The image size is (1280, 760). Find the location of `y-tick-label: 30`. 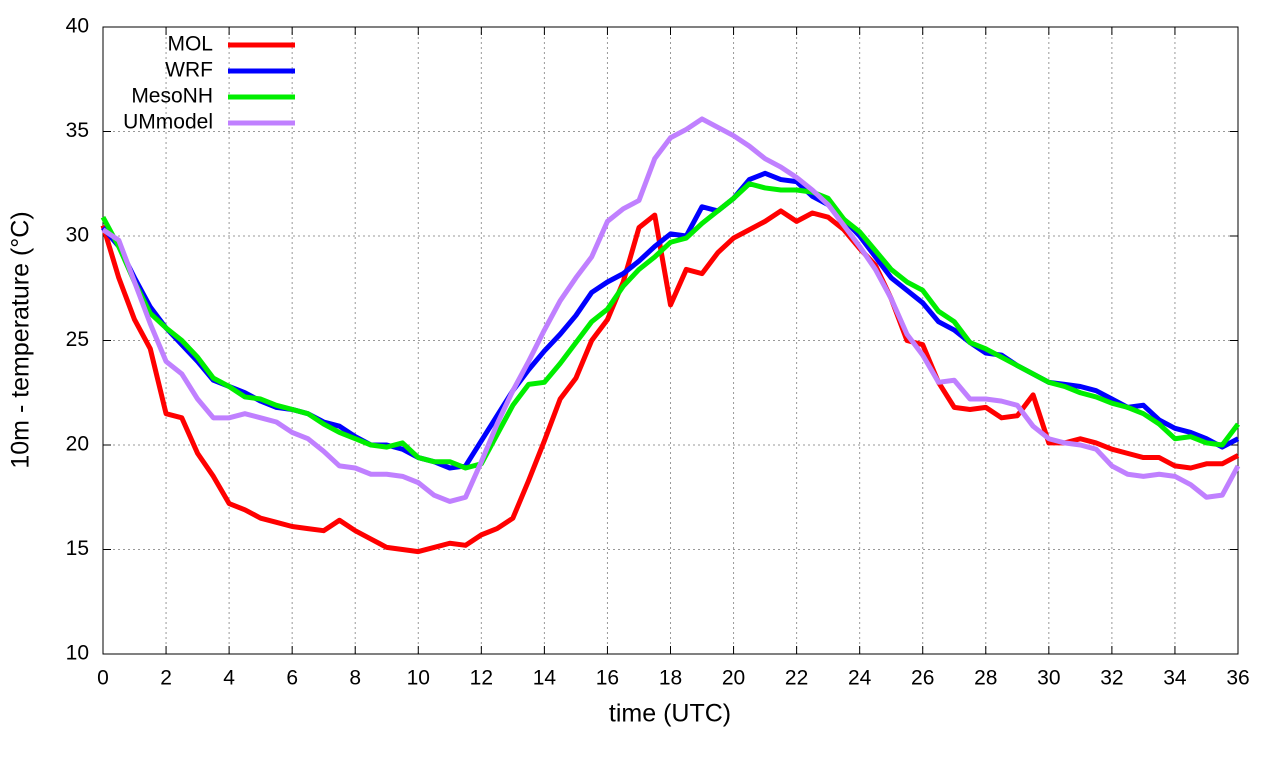

y-tick-label: 30 is located at coordinates (77, 235).